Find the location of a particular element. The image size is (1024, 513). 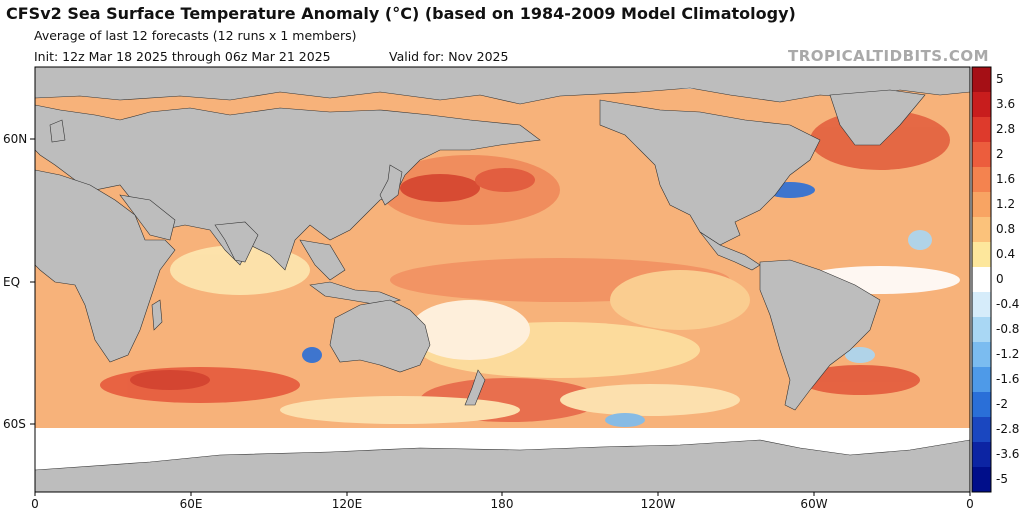

lon-label-0: 0 is located at coordinates (35, 504).